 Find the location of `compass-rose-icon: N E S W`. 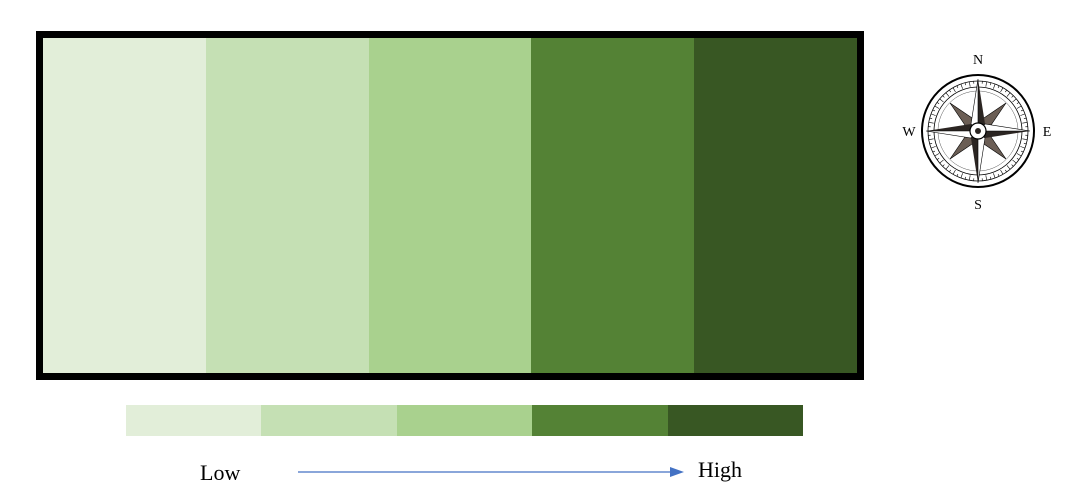

compass-rose-icon: N E S W is located at coordinates (977, 133).